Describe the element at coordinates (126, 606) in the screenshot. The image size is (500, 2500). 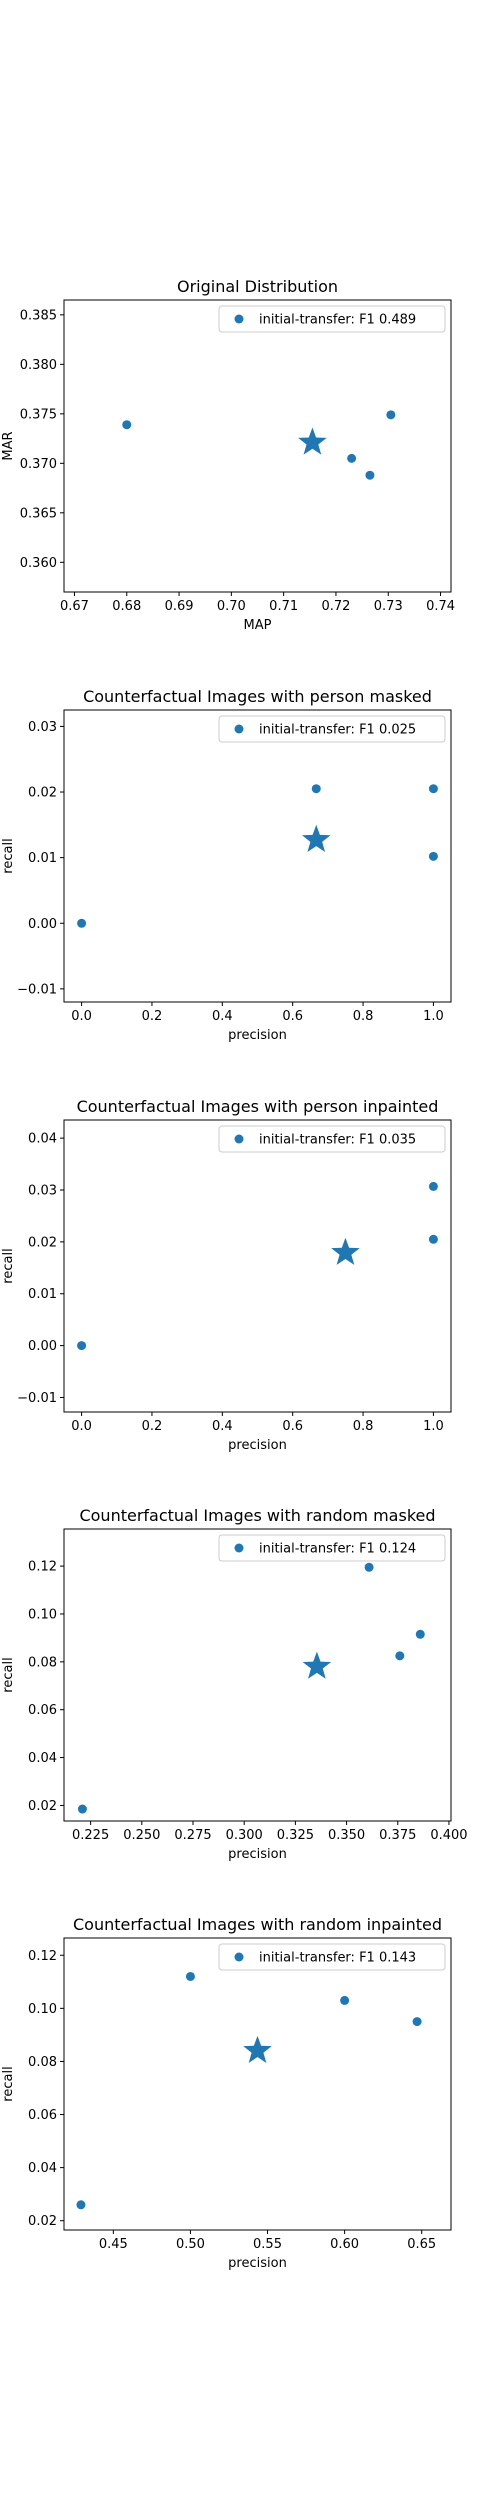
I see `x-tick-label: 0.68` at that location.